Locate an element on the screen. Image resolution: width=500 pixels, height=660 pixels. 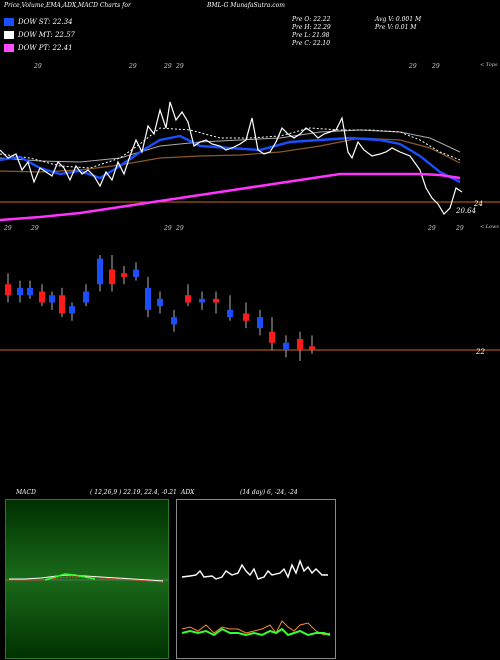
level-22-label: 22 is located at coordinates (480, 352).